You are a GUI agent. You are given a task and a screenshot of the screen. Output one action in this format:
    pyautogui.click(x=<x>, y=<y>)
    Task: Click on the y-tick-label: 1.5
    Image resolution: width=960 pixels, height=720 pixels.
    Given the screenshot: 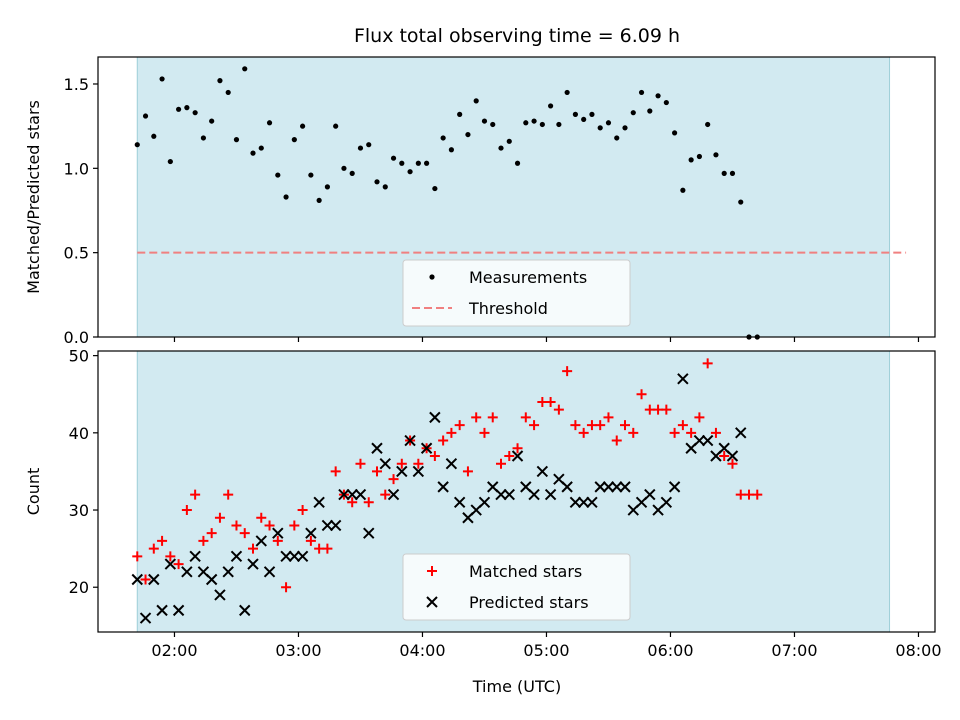 What is the action you would take?
    pyautogui.click(x=76, y=84)
    